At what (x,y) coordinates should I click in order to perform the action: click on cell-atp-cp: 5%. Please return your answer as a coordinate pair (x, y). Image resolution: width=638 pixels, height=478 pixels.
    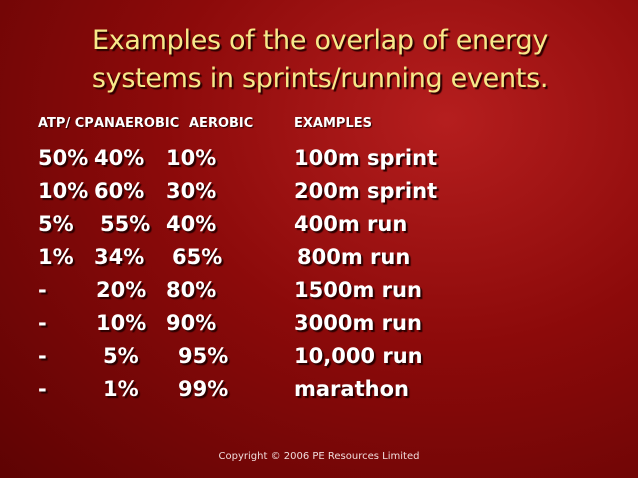
    Looking at the image, I should click on (56, 224).